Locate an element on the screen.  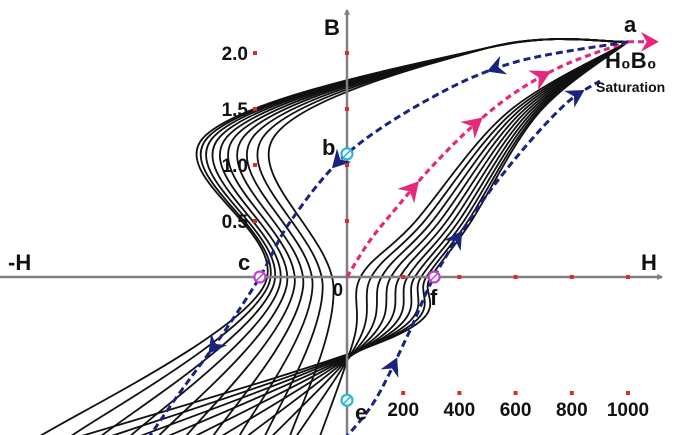
point-b-label: b is located at coordinates (328, 147).